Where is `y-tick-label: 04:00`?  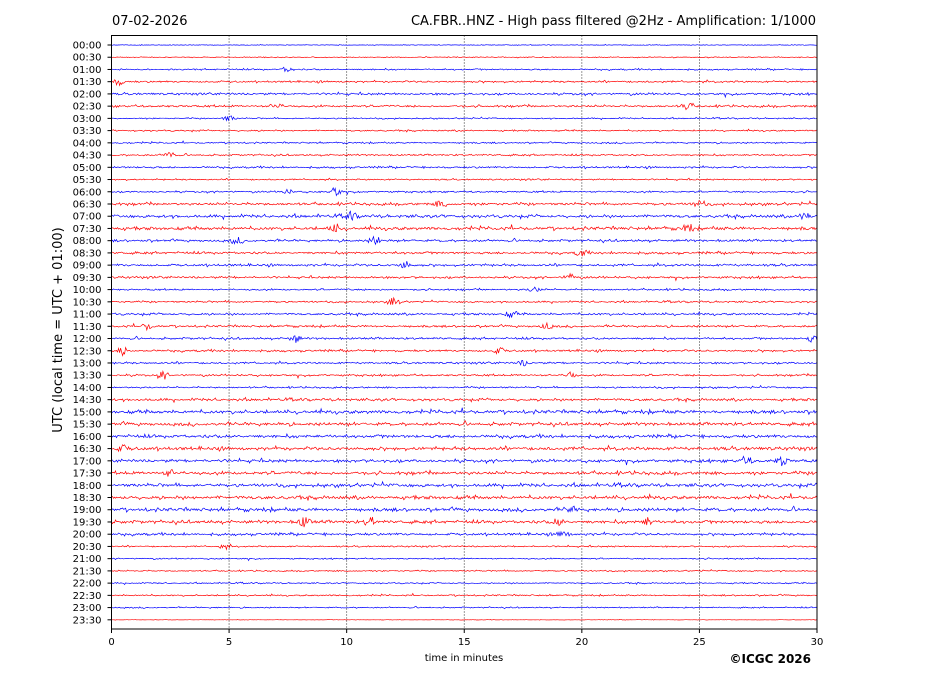
y-tick-label: 04:00 is located at coordinates (87, 143).